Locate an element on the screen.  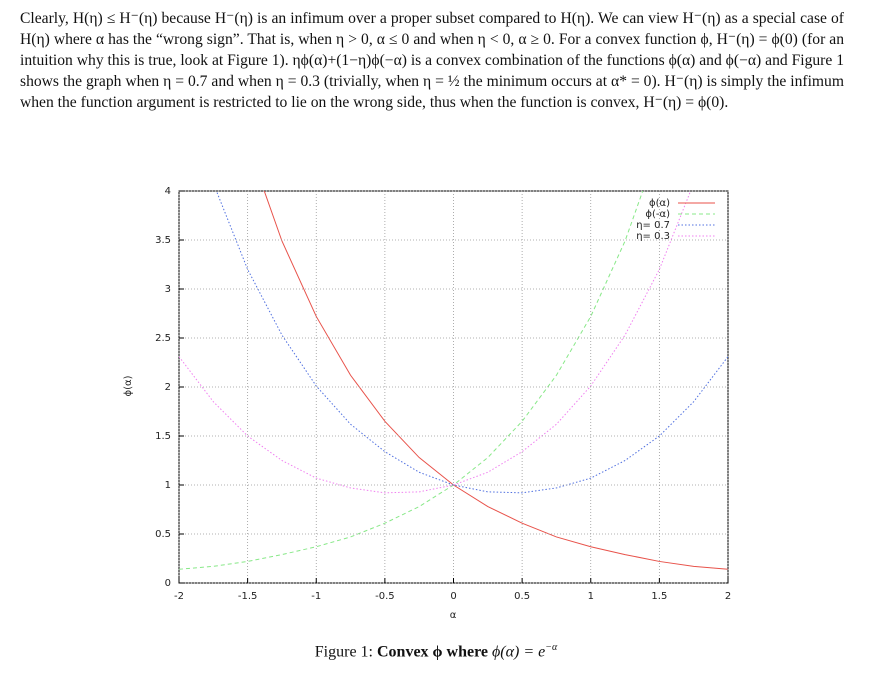
caption-math: ϕ(α) = e is located at coordinates (519, 652).